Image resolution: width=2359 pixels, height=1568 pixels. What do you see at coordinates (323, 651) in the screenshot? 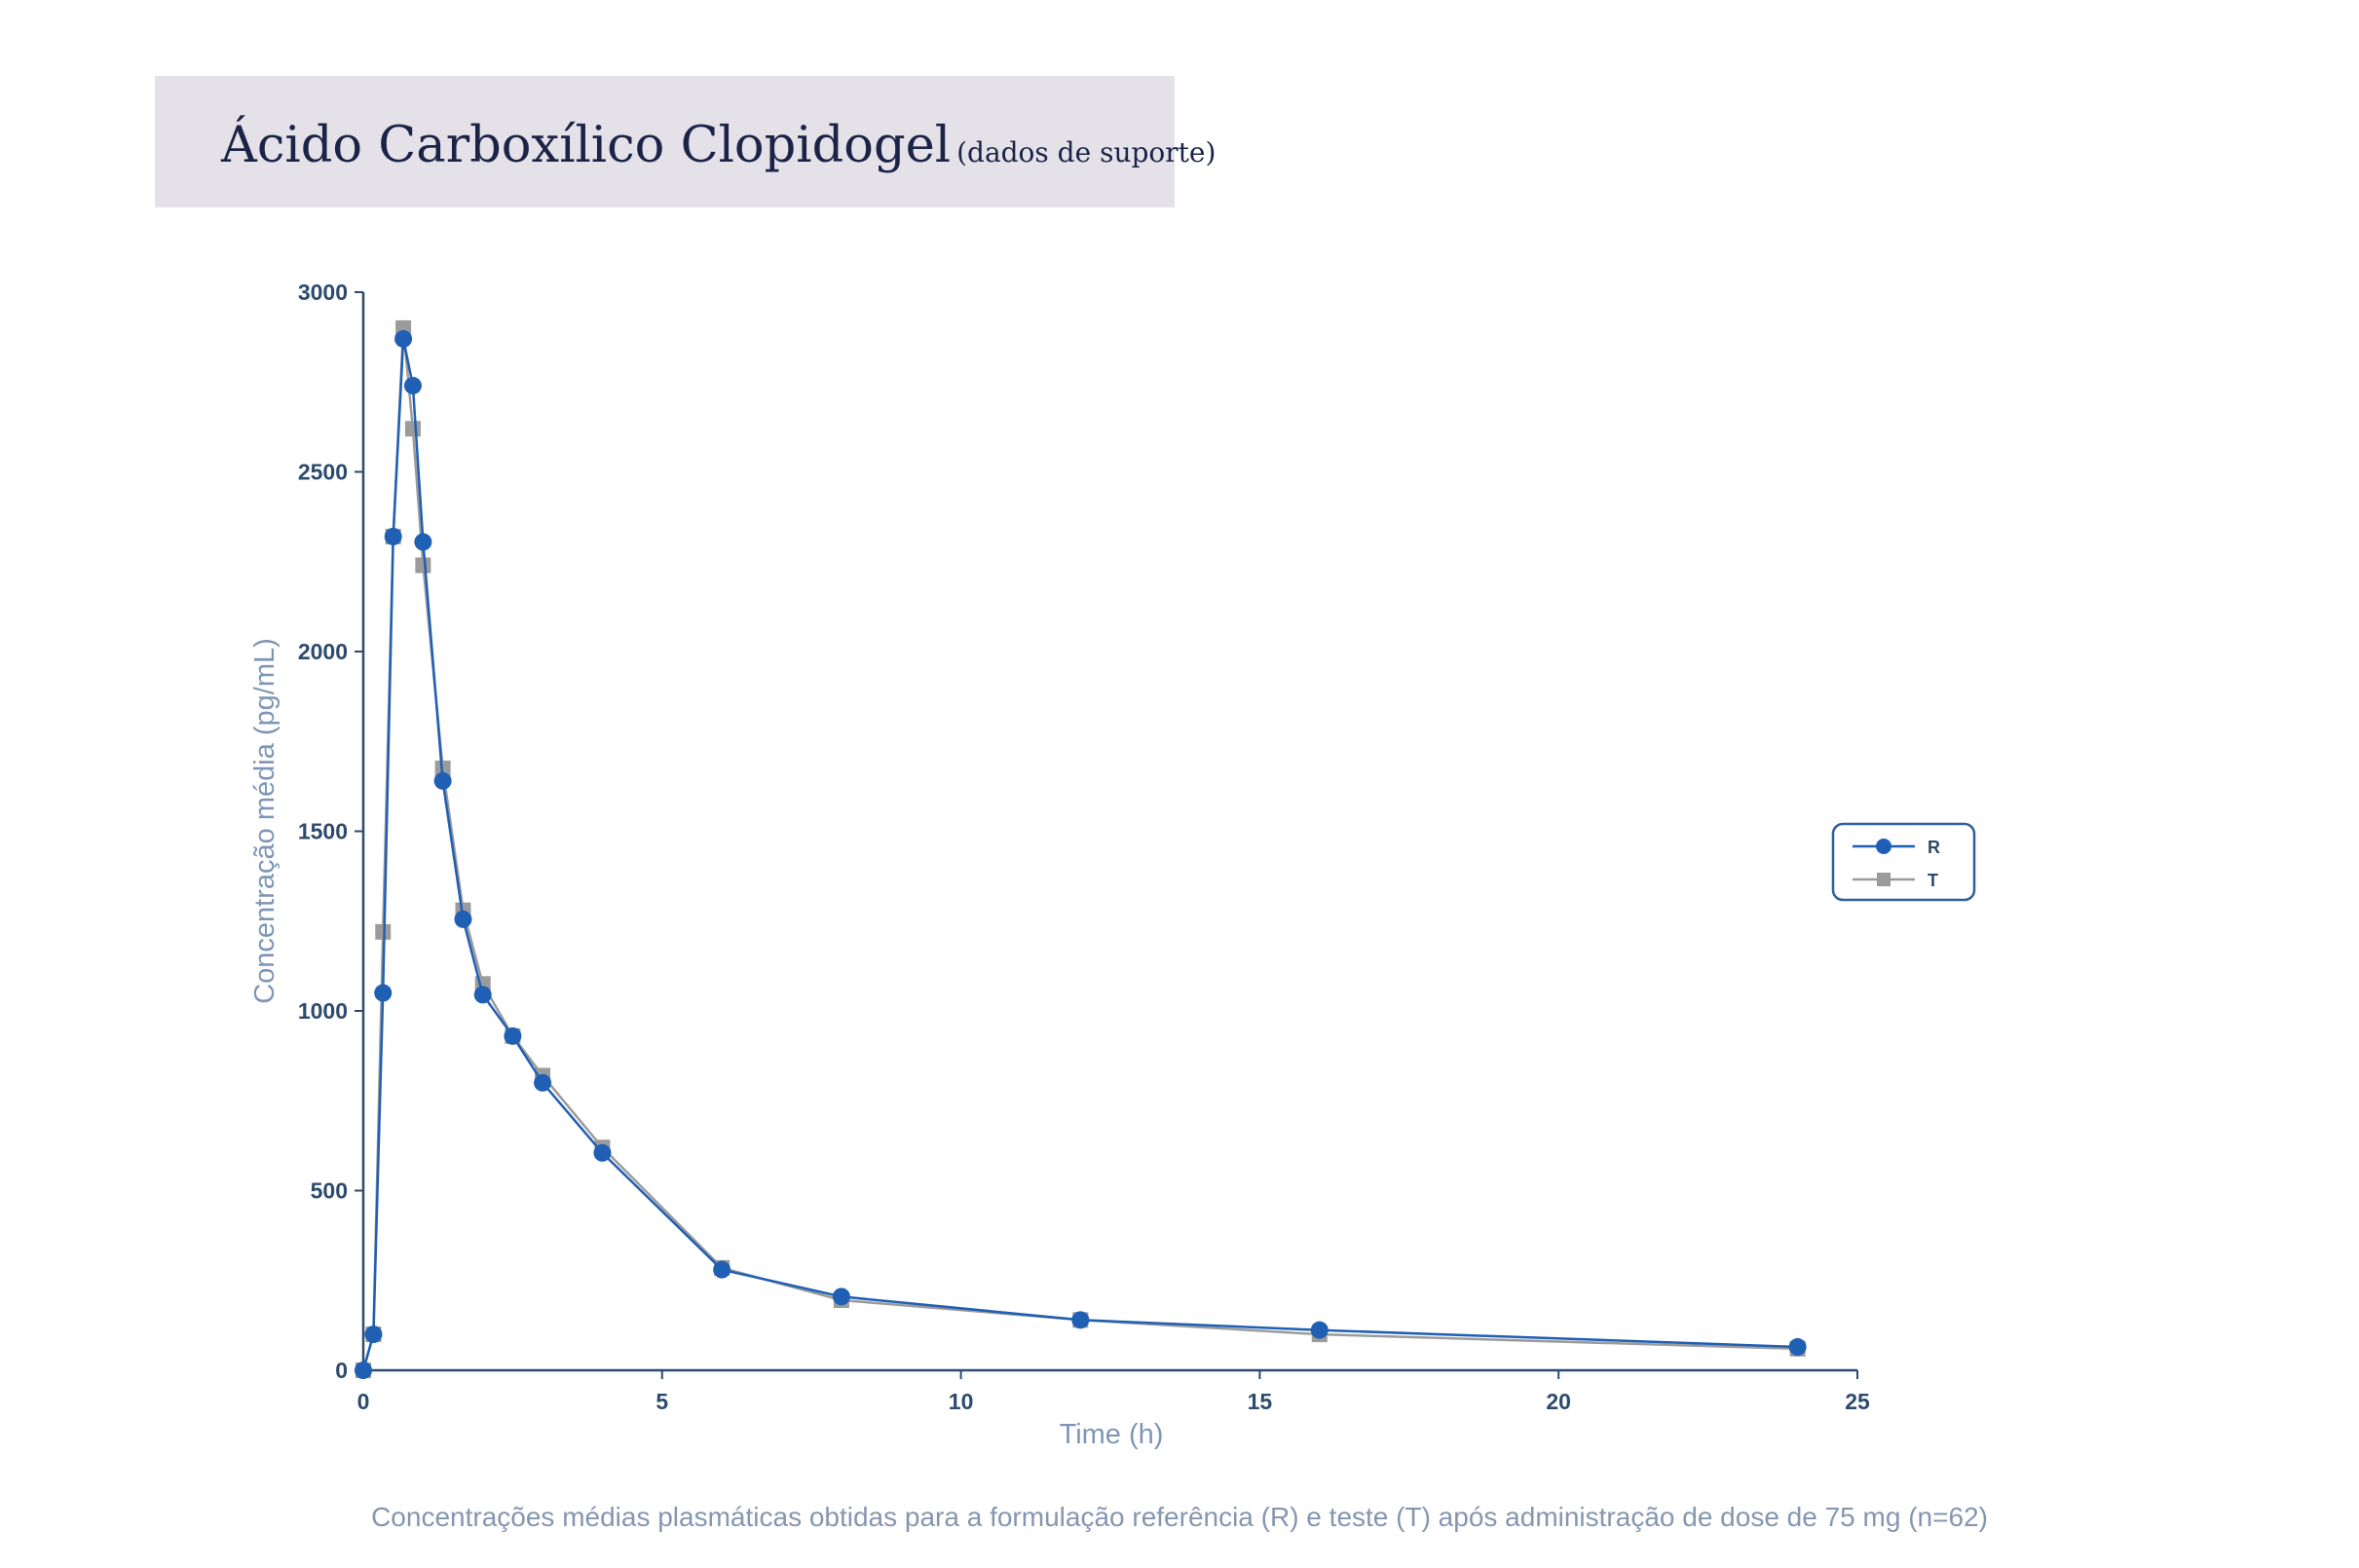
I see `y-tick-label: 2000` at bounding box center [323, 651].